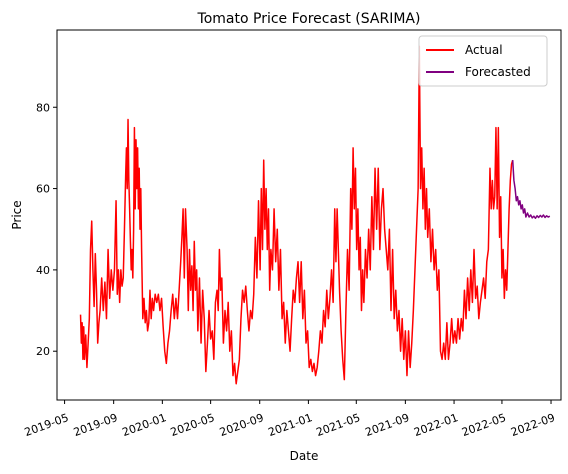  Describe the element at coordinates (531, 189) in the screenshot. I see `series-line-forecasted` at that location.